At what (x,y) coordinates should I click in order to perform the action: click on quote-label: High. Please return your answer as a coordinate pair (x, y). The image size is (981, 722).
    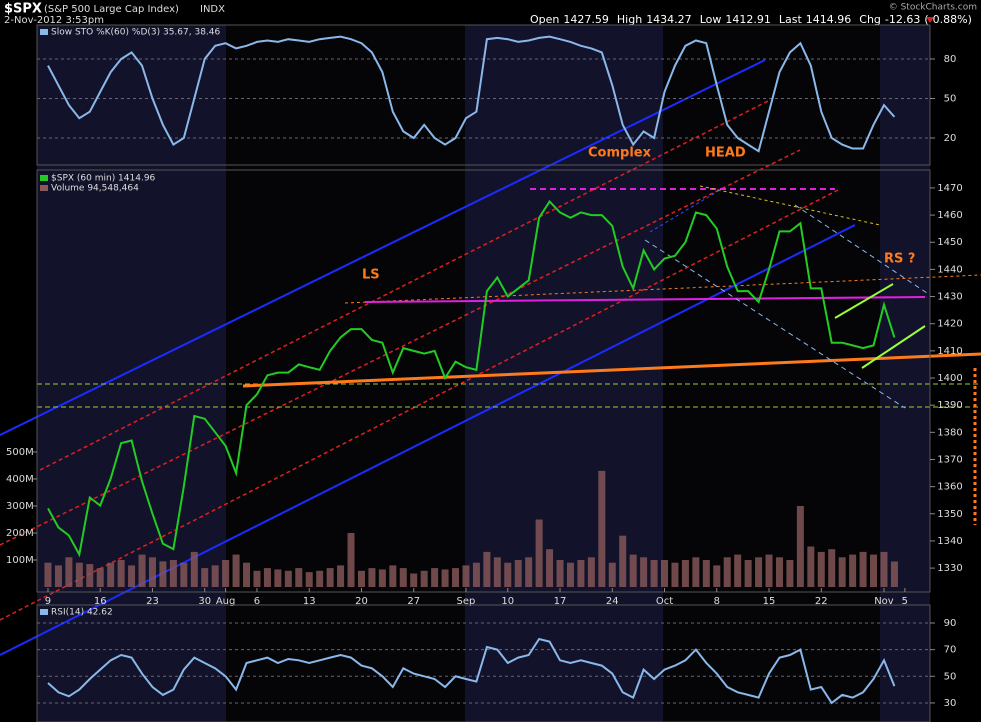
    Looking at the image, I should click on (629, 19).